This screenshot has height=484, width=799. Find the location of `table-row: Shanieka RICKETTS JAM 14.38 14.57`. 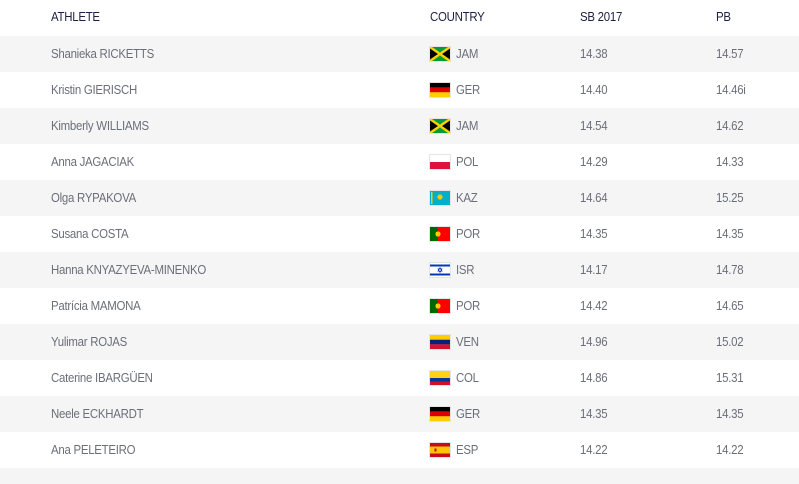

table-row: Shanieka RICKETTS JAM 14.38 14.57 is located at coordinates (399, 54).